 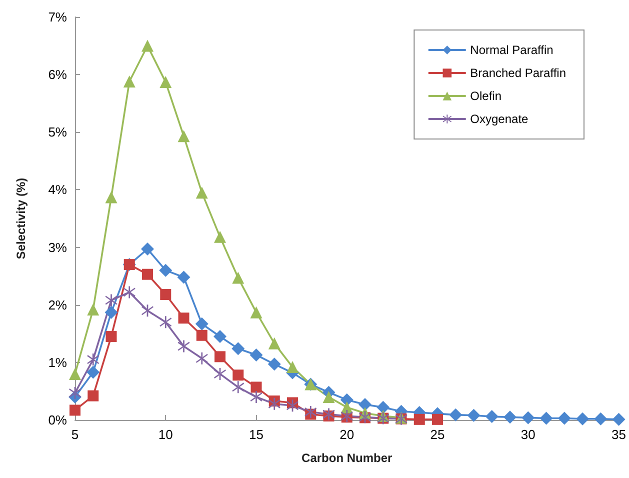 What do you see at coordinates (58, 190) in the screenshot?
I see `y-tick-label: 4%` at bounding box center [58, 190].